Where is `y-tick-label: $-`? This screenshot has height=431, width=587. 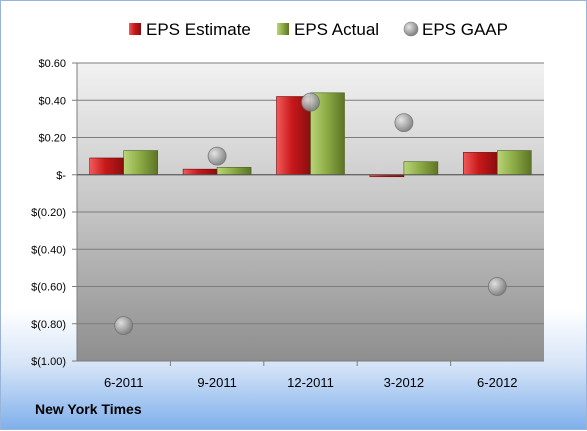
y-tick-label: $- is located at coordinates (61, 176).